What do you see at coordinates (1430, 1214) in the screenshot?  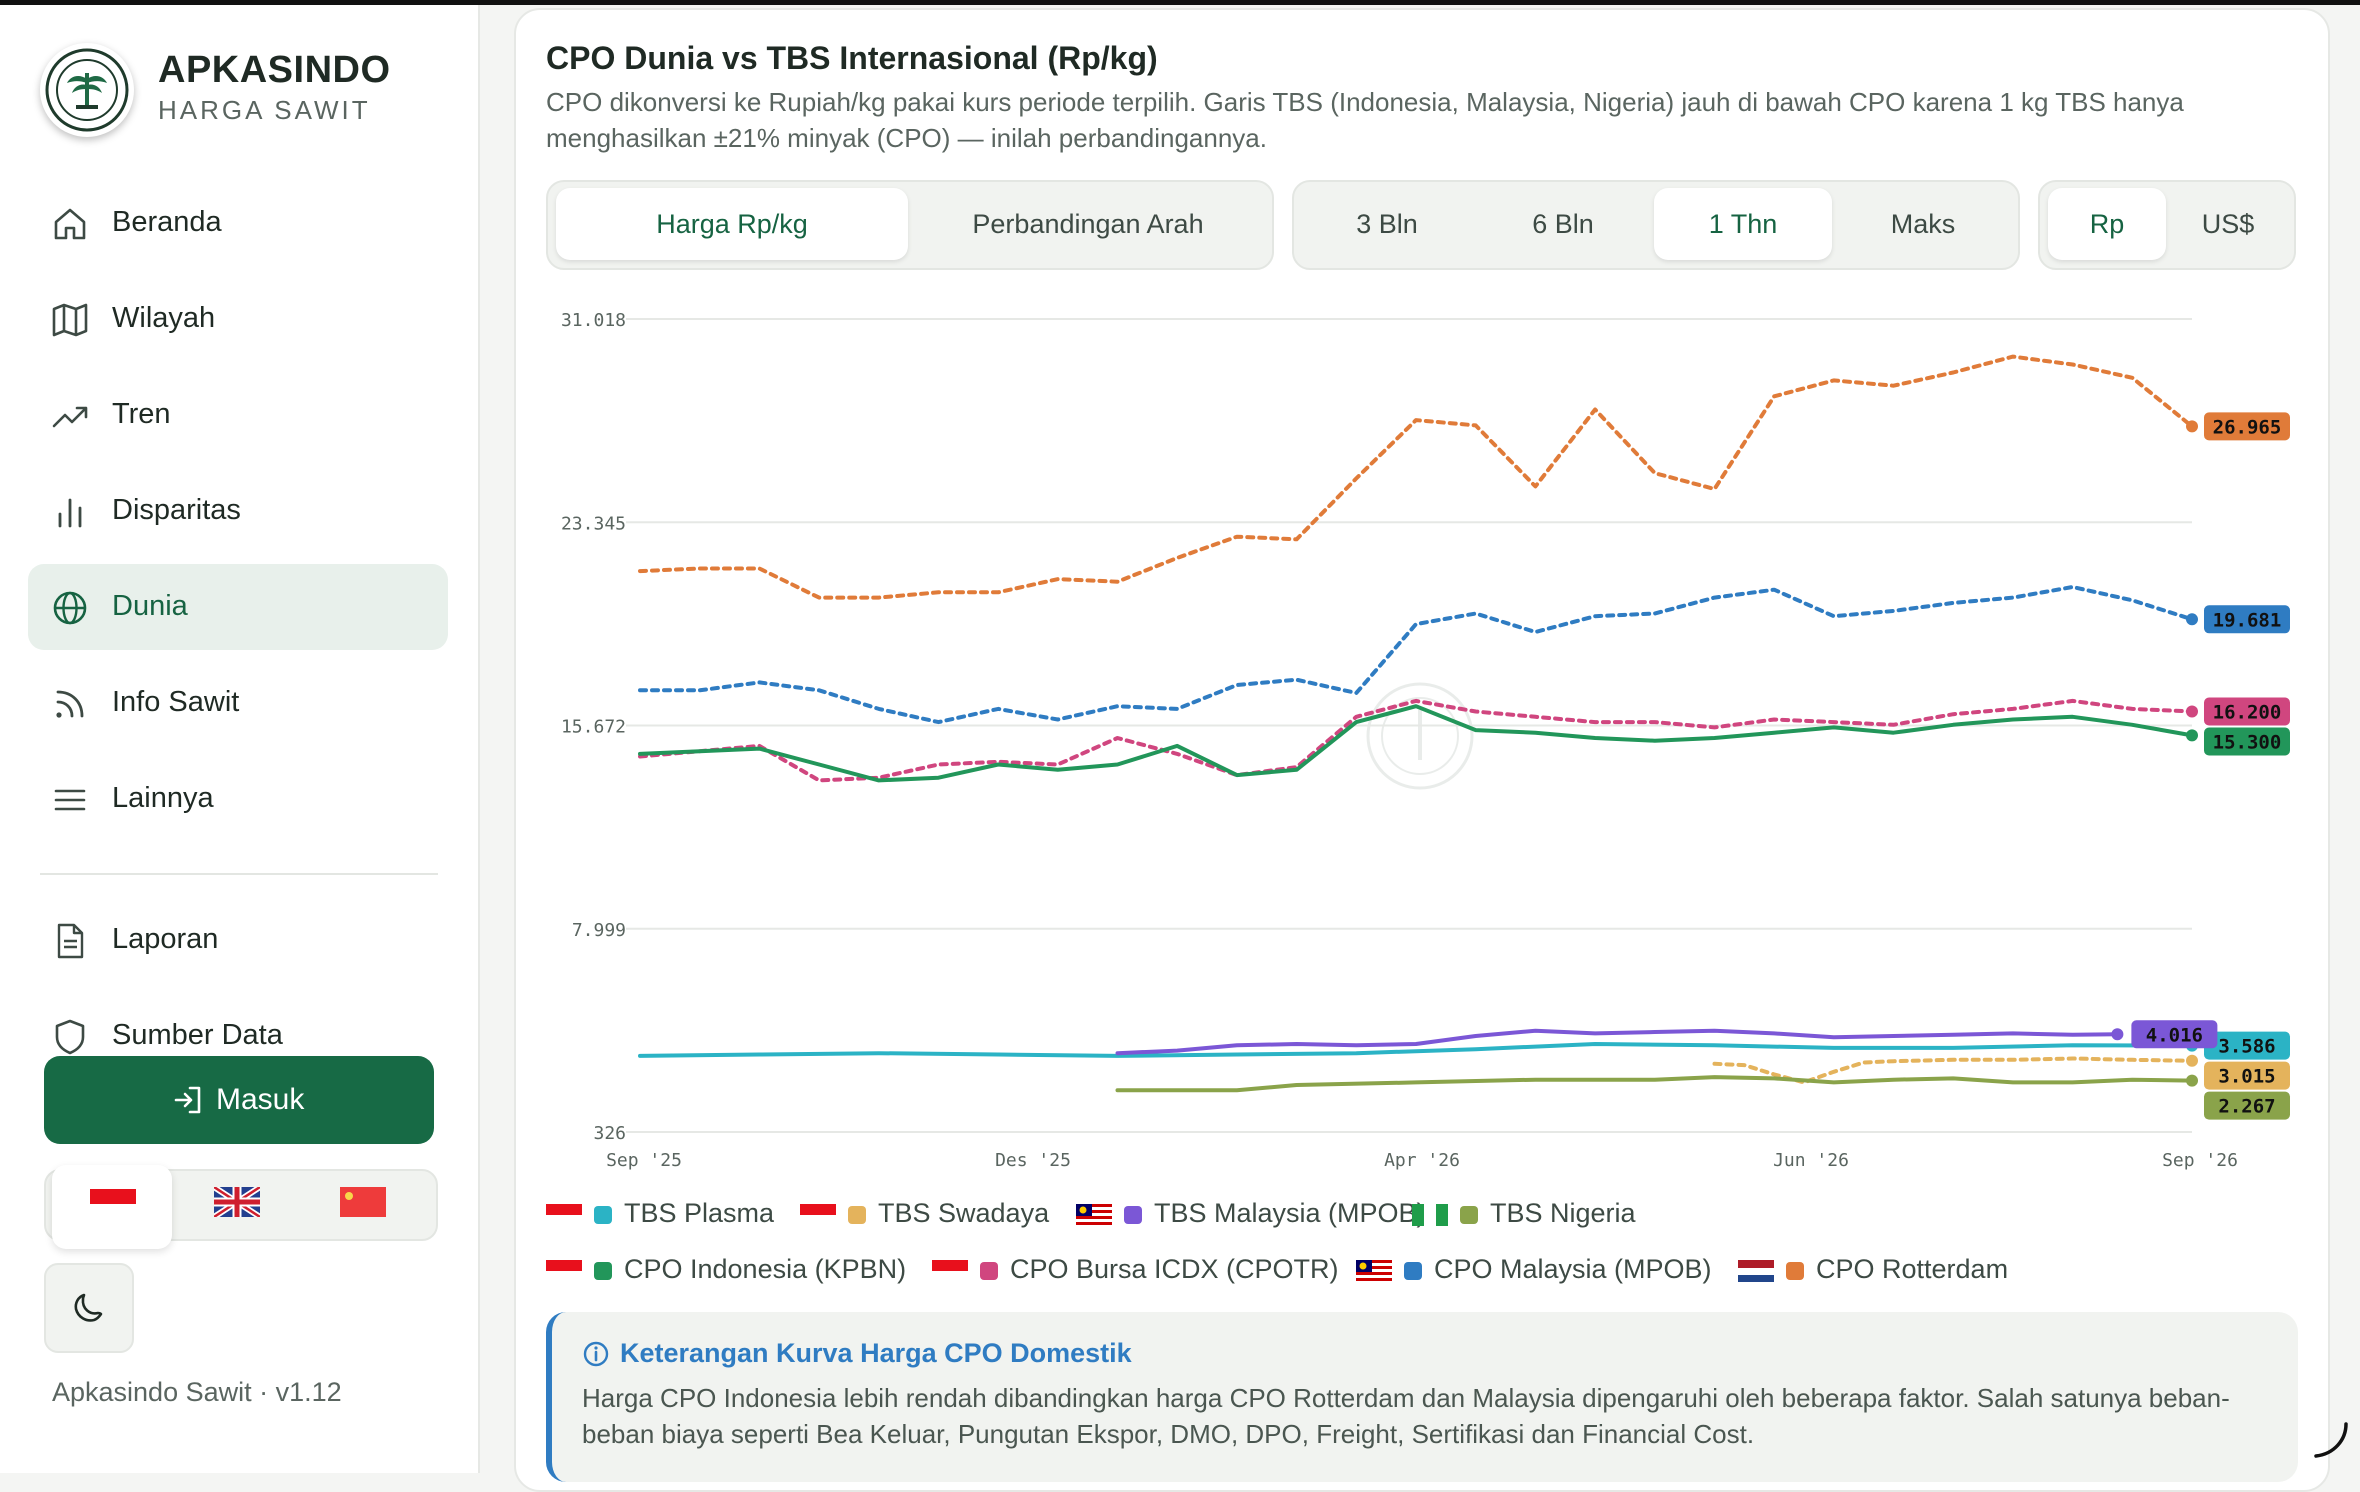 I see `flag-ng-icon` at bounding box center [1430, 1214].